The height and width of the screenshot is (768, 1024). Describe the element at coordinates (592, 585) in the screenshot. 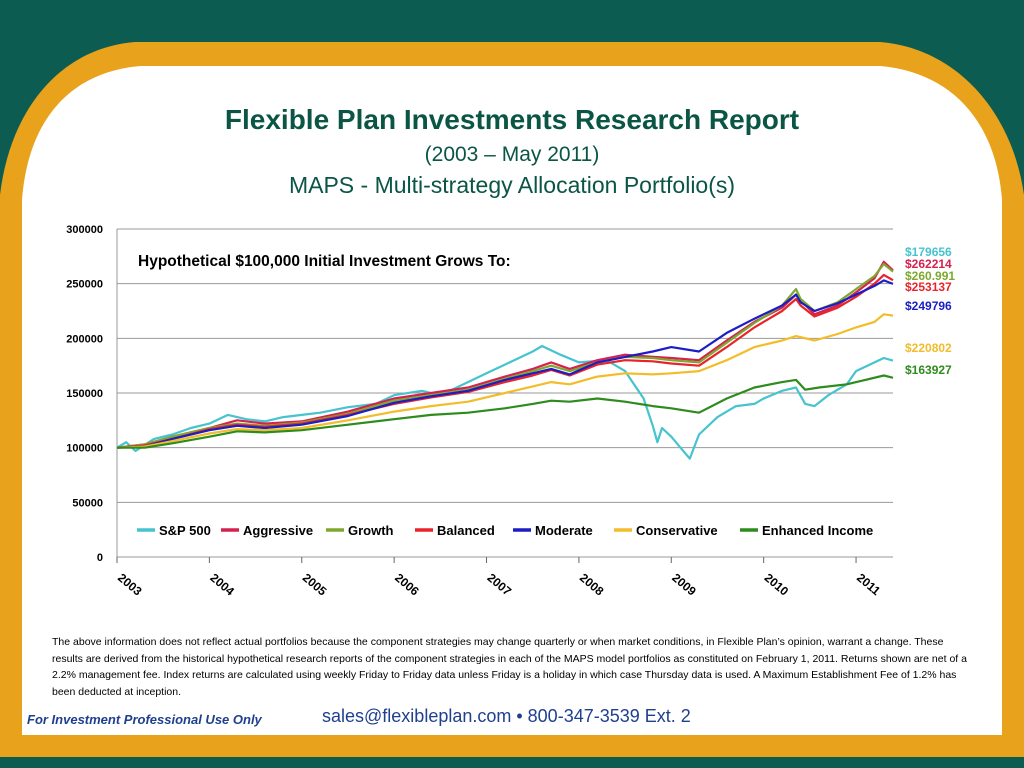

I see `x-tick-label: 2008` at that location.